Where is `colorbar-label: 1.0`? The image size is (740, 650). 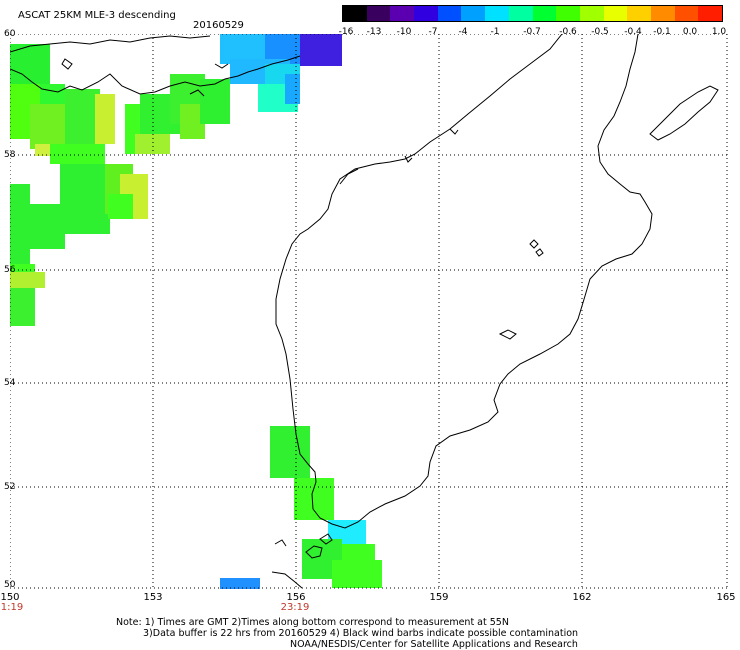
colorbar-label: 1.0 is located at coordinates (719, 32).